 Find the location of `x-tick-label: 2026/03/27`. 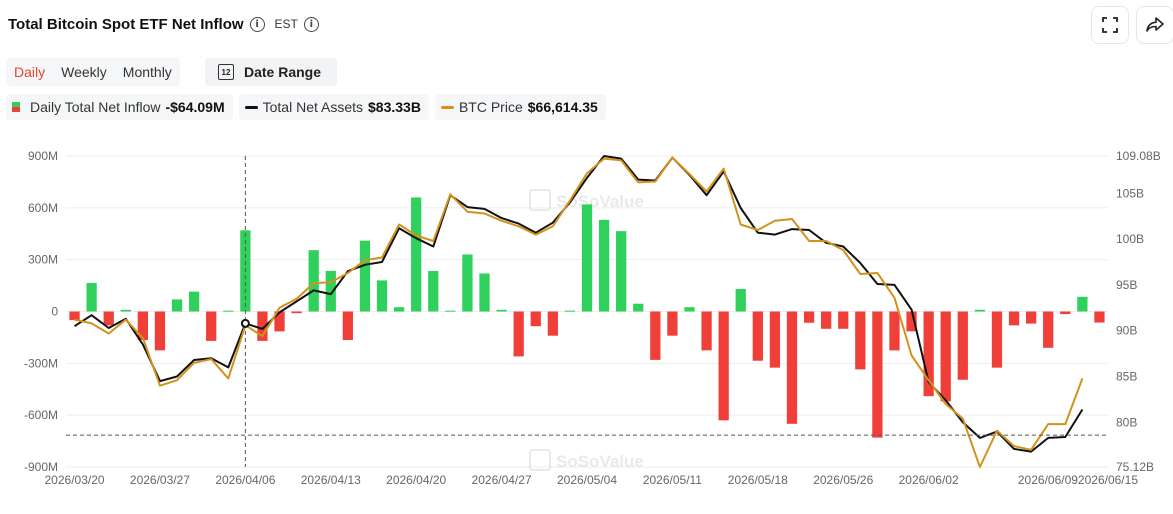

x-tick-label: 2026/03/27 is located at coordinates (160, 480).